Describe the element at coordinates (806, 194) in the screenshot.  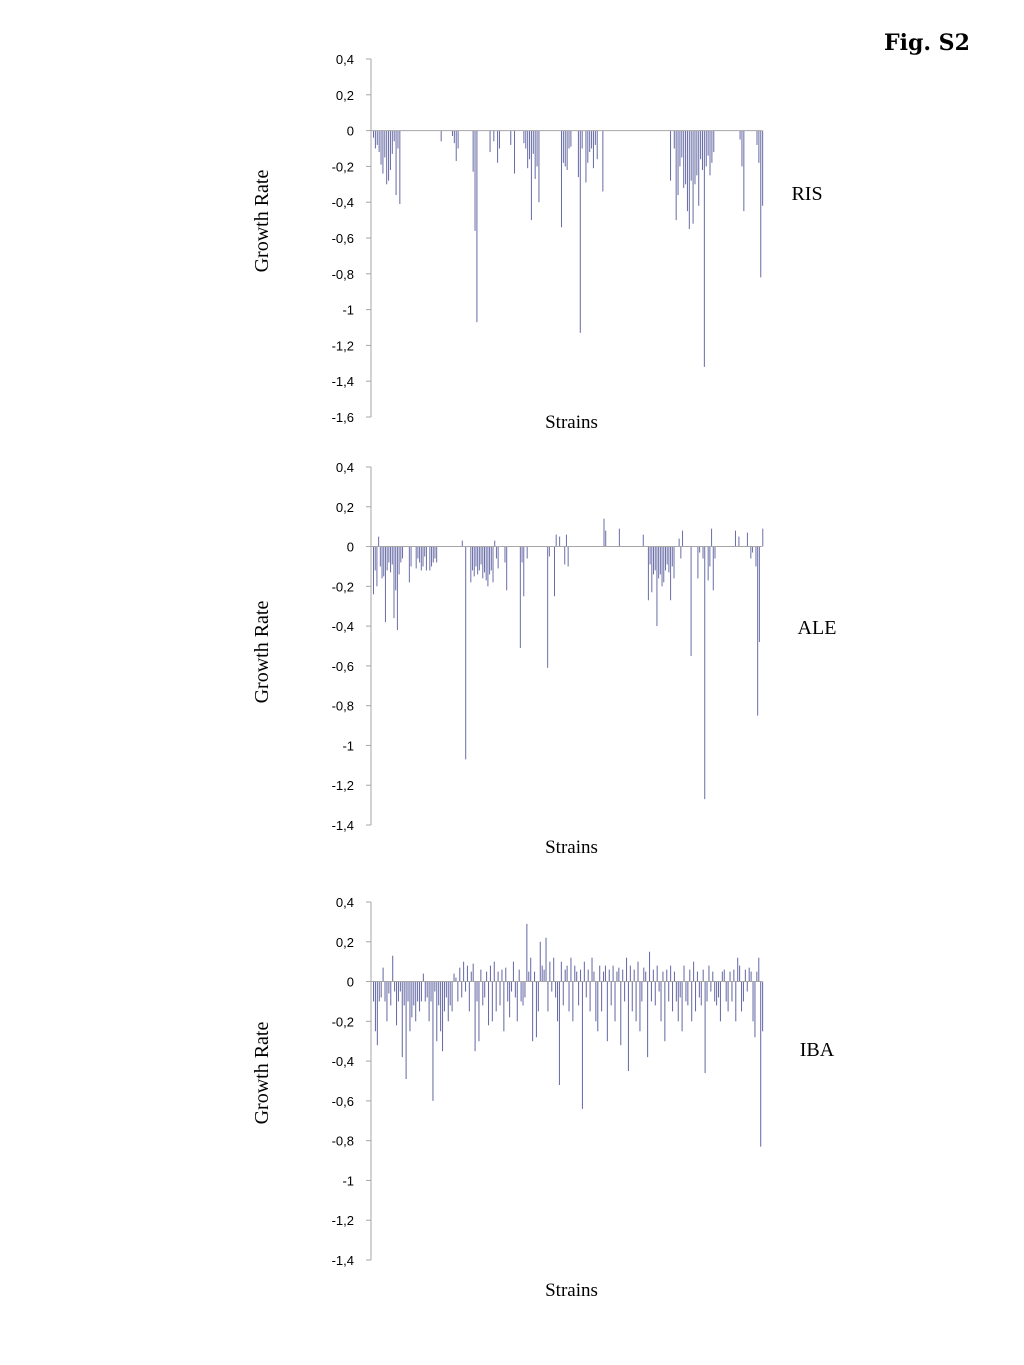
I see `panel-label: RIS` at that location.